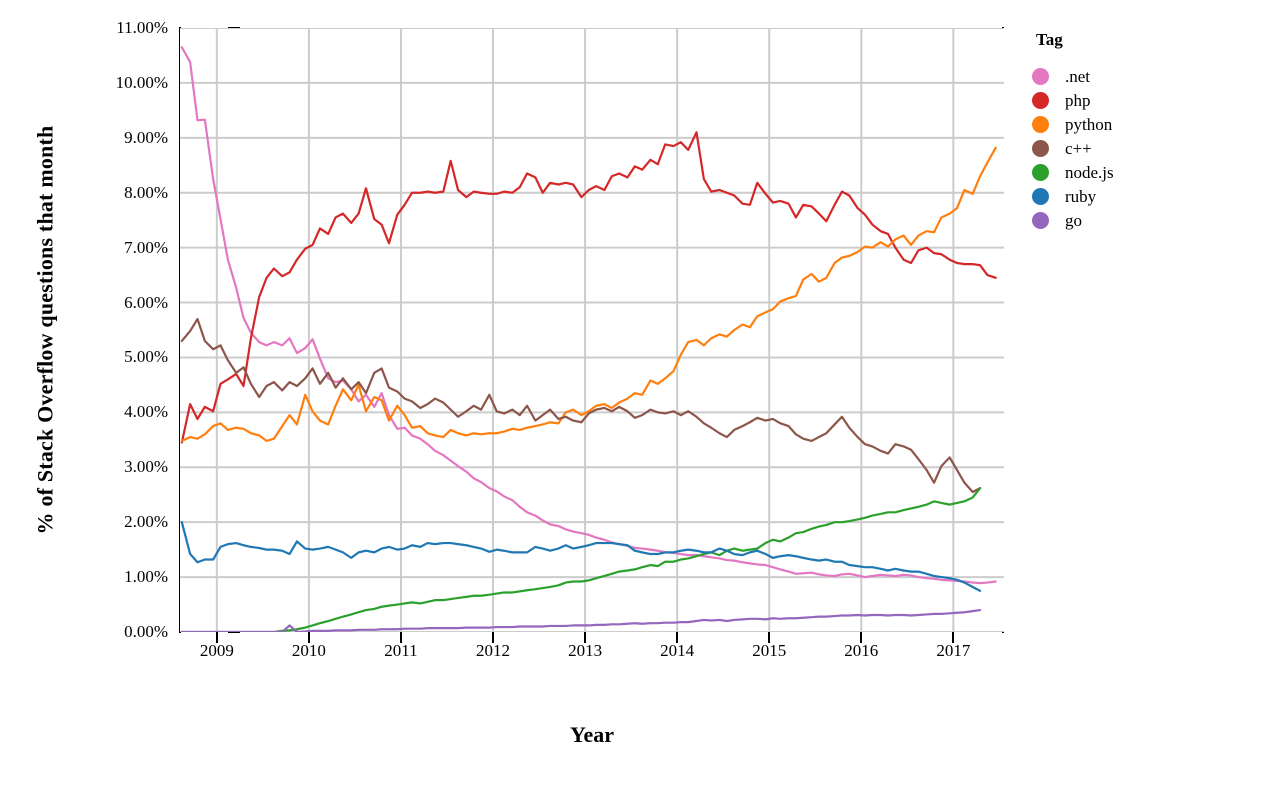 Image resolution: width=1266 pixels, height=810 pixels. I want to click on legend-item-ruby: ruby, so click(1137, 196).